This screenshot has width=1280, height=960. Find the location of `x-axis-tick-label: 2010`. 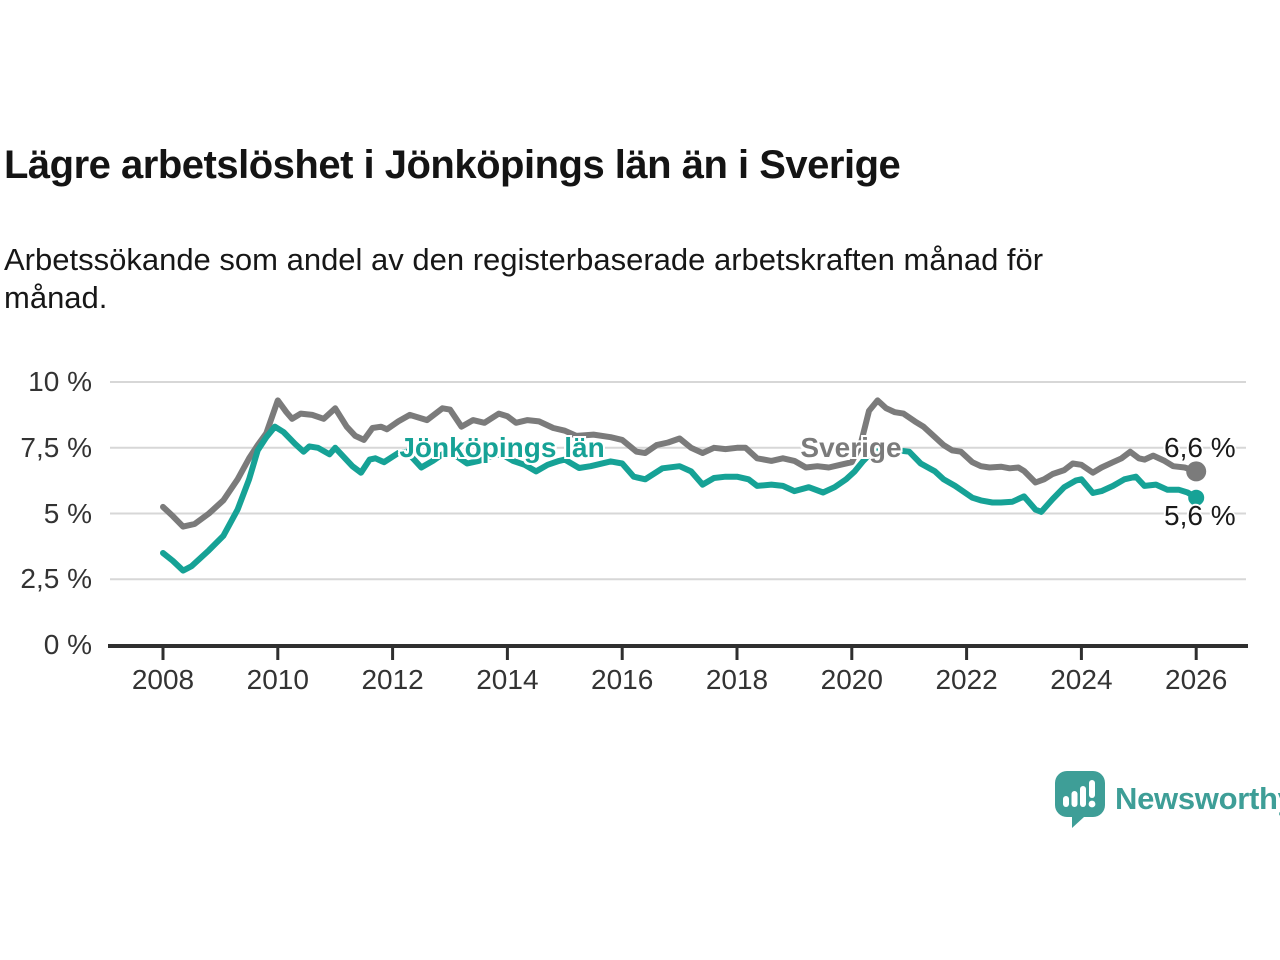

x-axis-tick-label: 2010 is located at coordinates (277, 679).